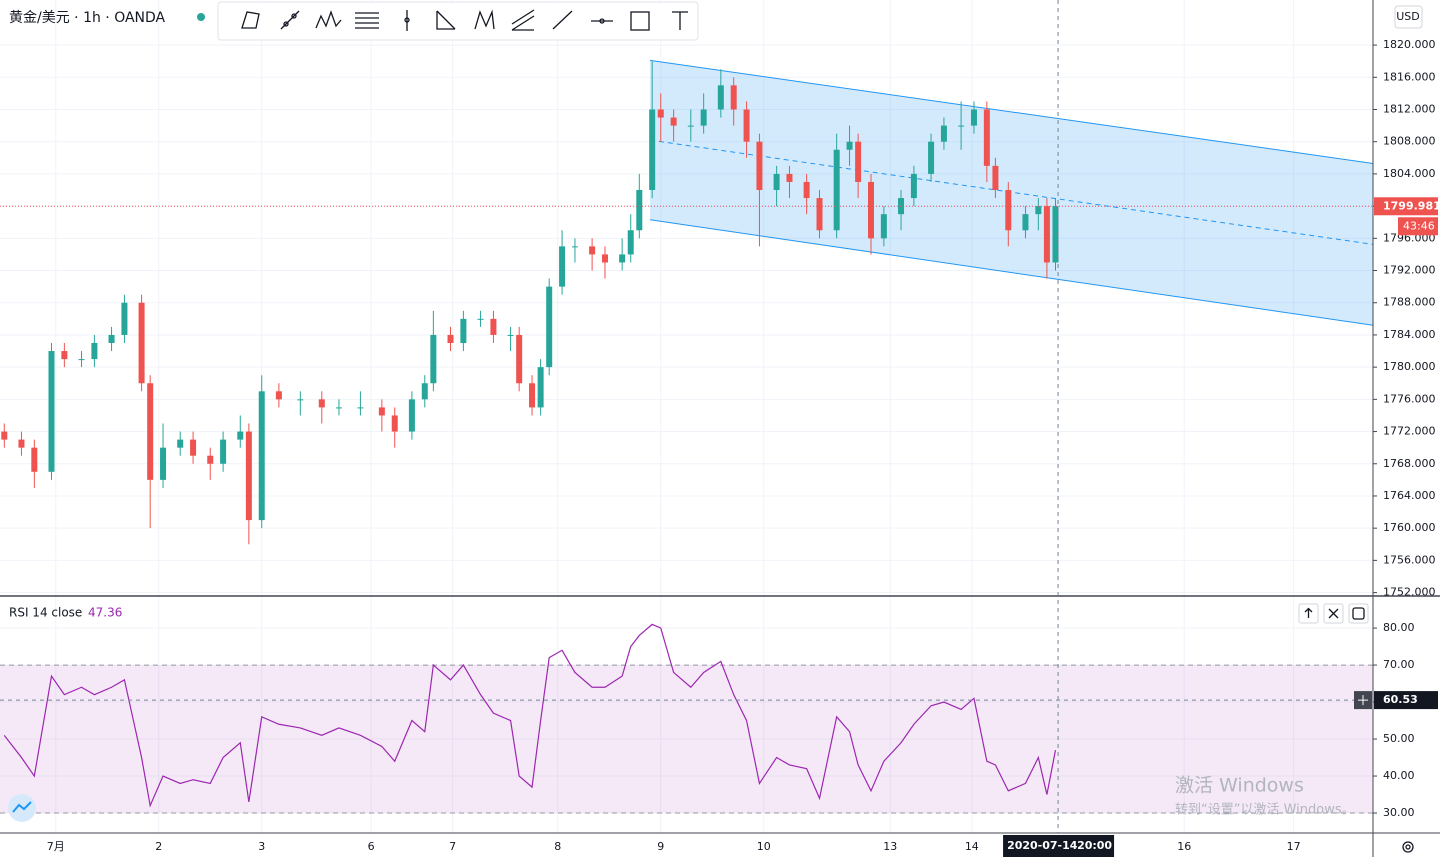  Describe the element at coordinates (1409, 141) in the screenshot. I see `y-tick-label: 1808.000` at that location.